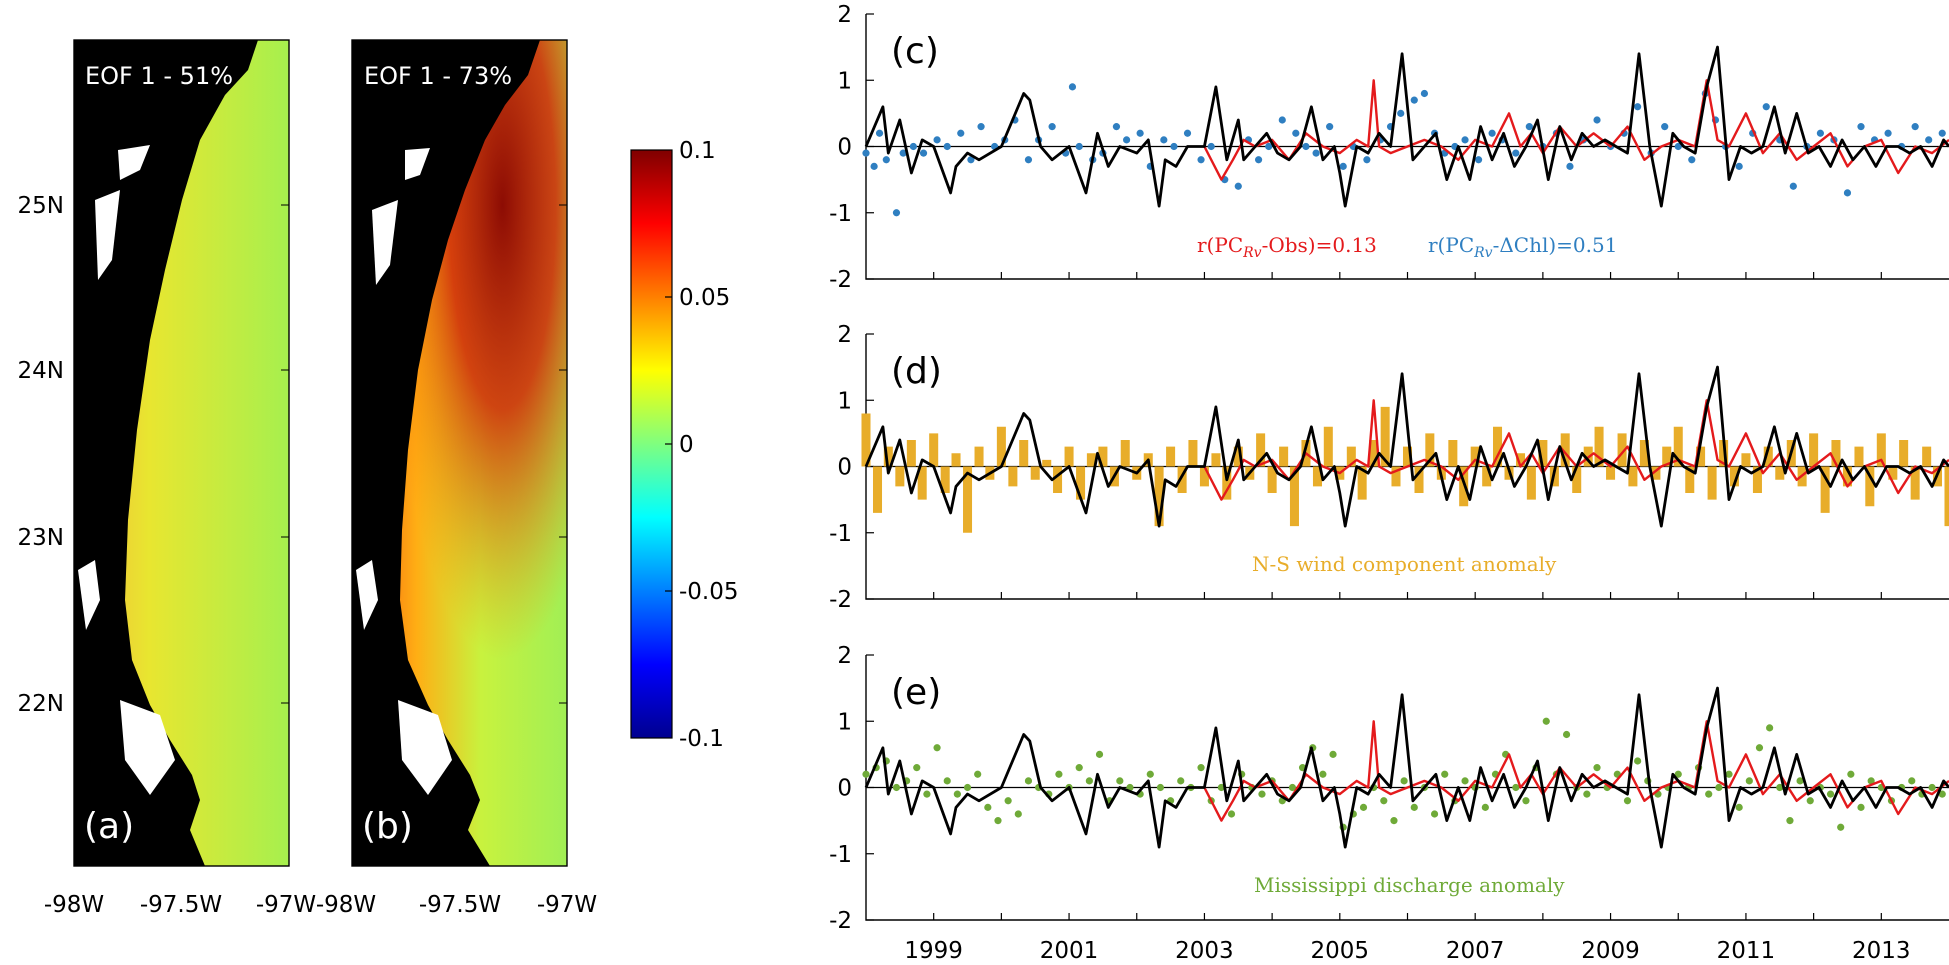 This screenshot has width=1949, height=965. I want to click on map-a-lagoon, so click(134, 162).